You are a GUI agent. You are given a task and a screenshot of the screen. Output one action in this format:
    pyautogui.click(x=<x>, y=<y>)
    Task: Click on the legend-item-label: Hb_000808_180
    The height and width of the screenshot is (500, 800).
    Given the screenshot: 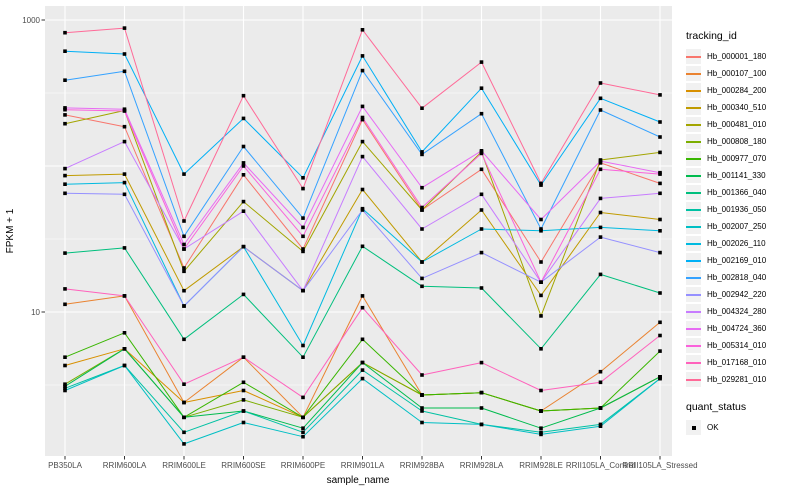 What is the action you would take?
    pyautogui.click(x=737, y=141)
    